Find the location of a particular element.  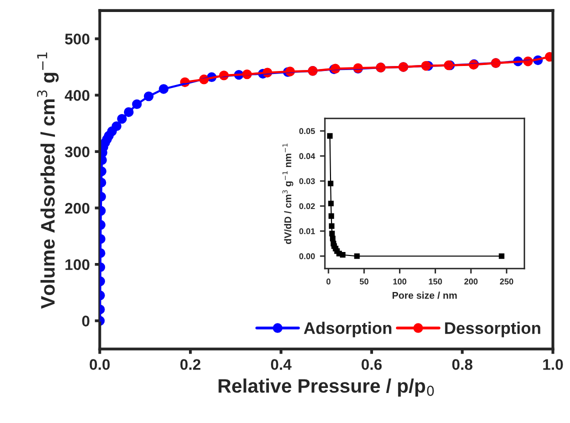

y-tick-label: 0.01 is located at coordinates (307, 231).